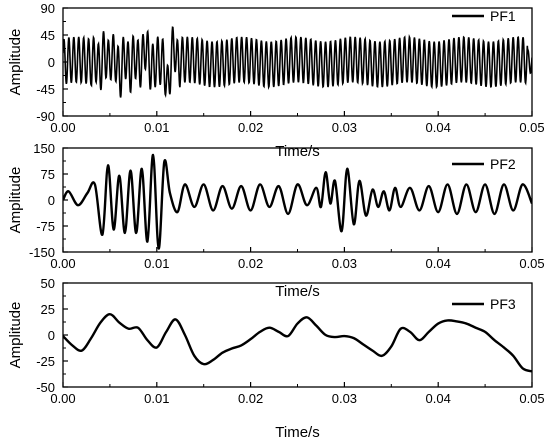 The image size is (550, 445). Describe the element at coordinates (45, 226) in the screenshot. I see `y-tick-label: -75` at that location.